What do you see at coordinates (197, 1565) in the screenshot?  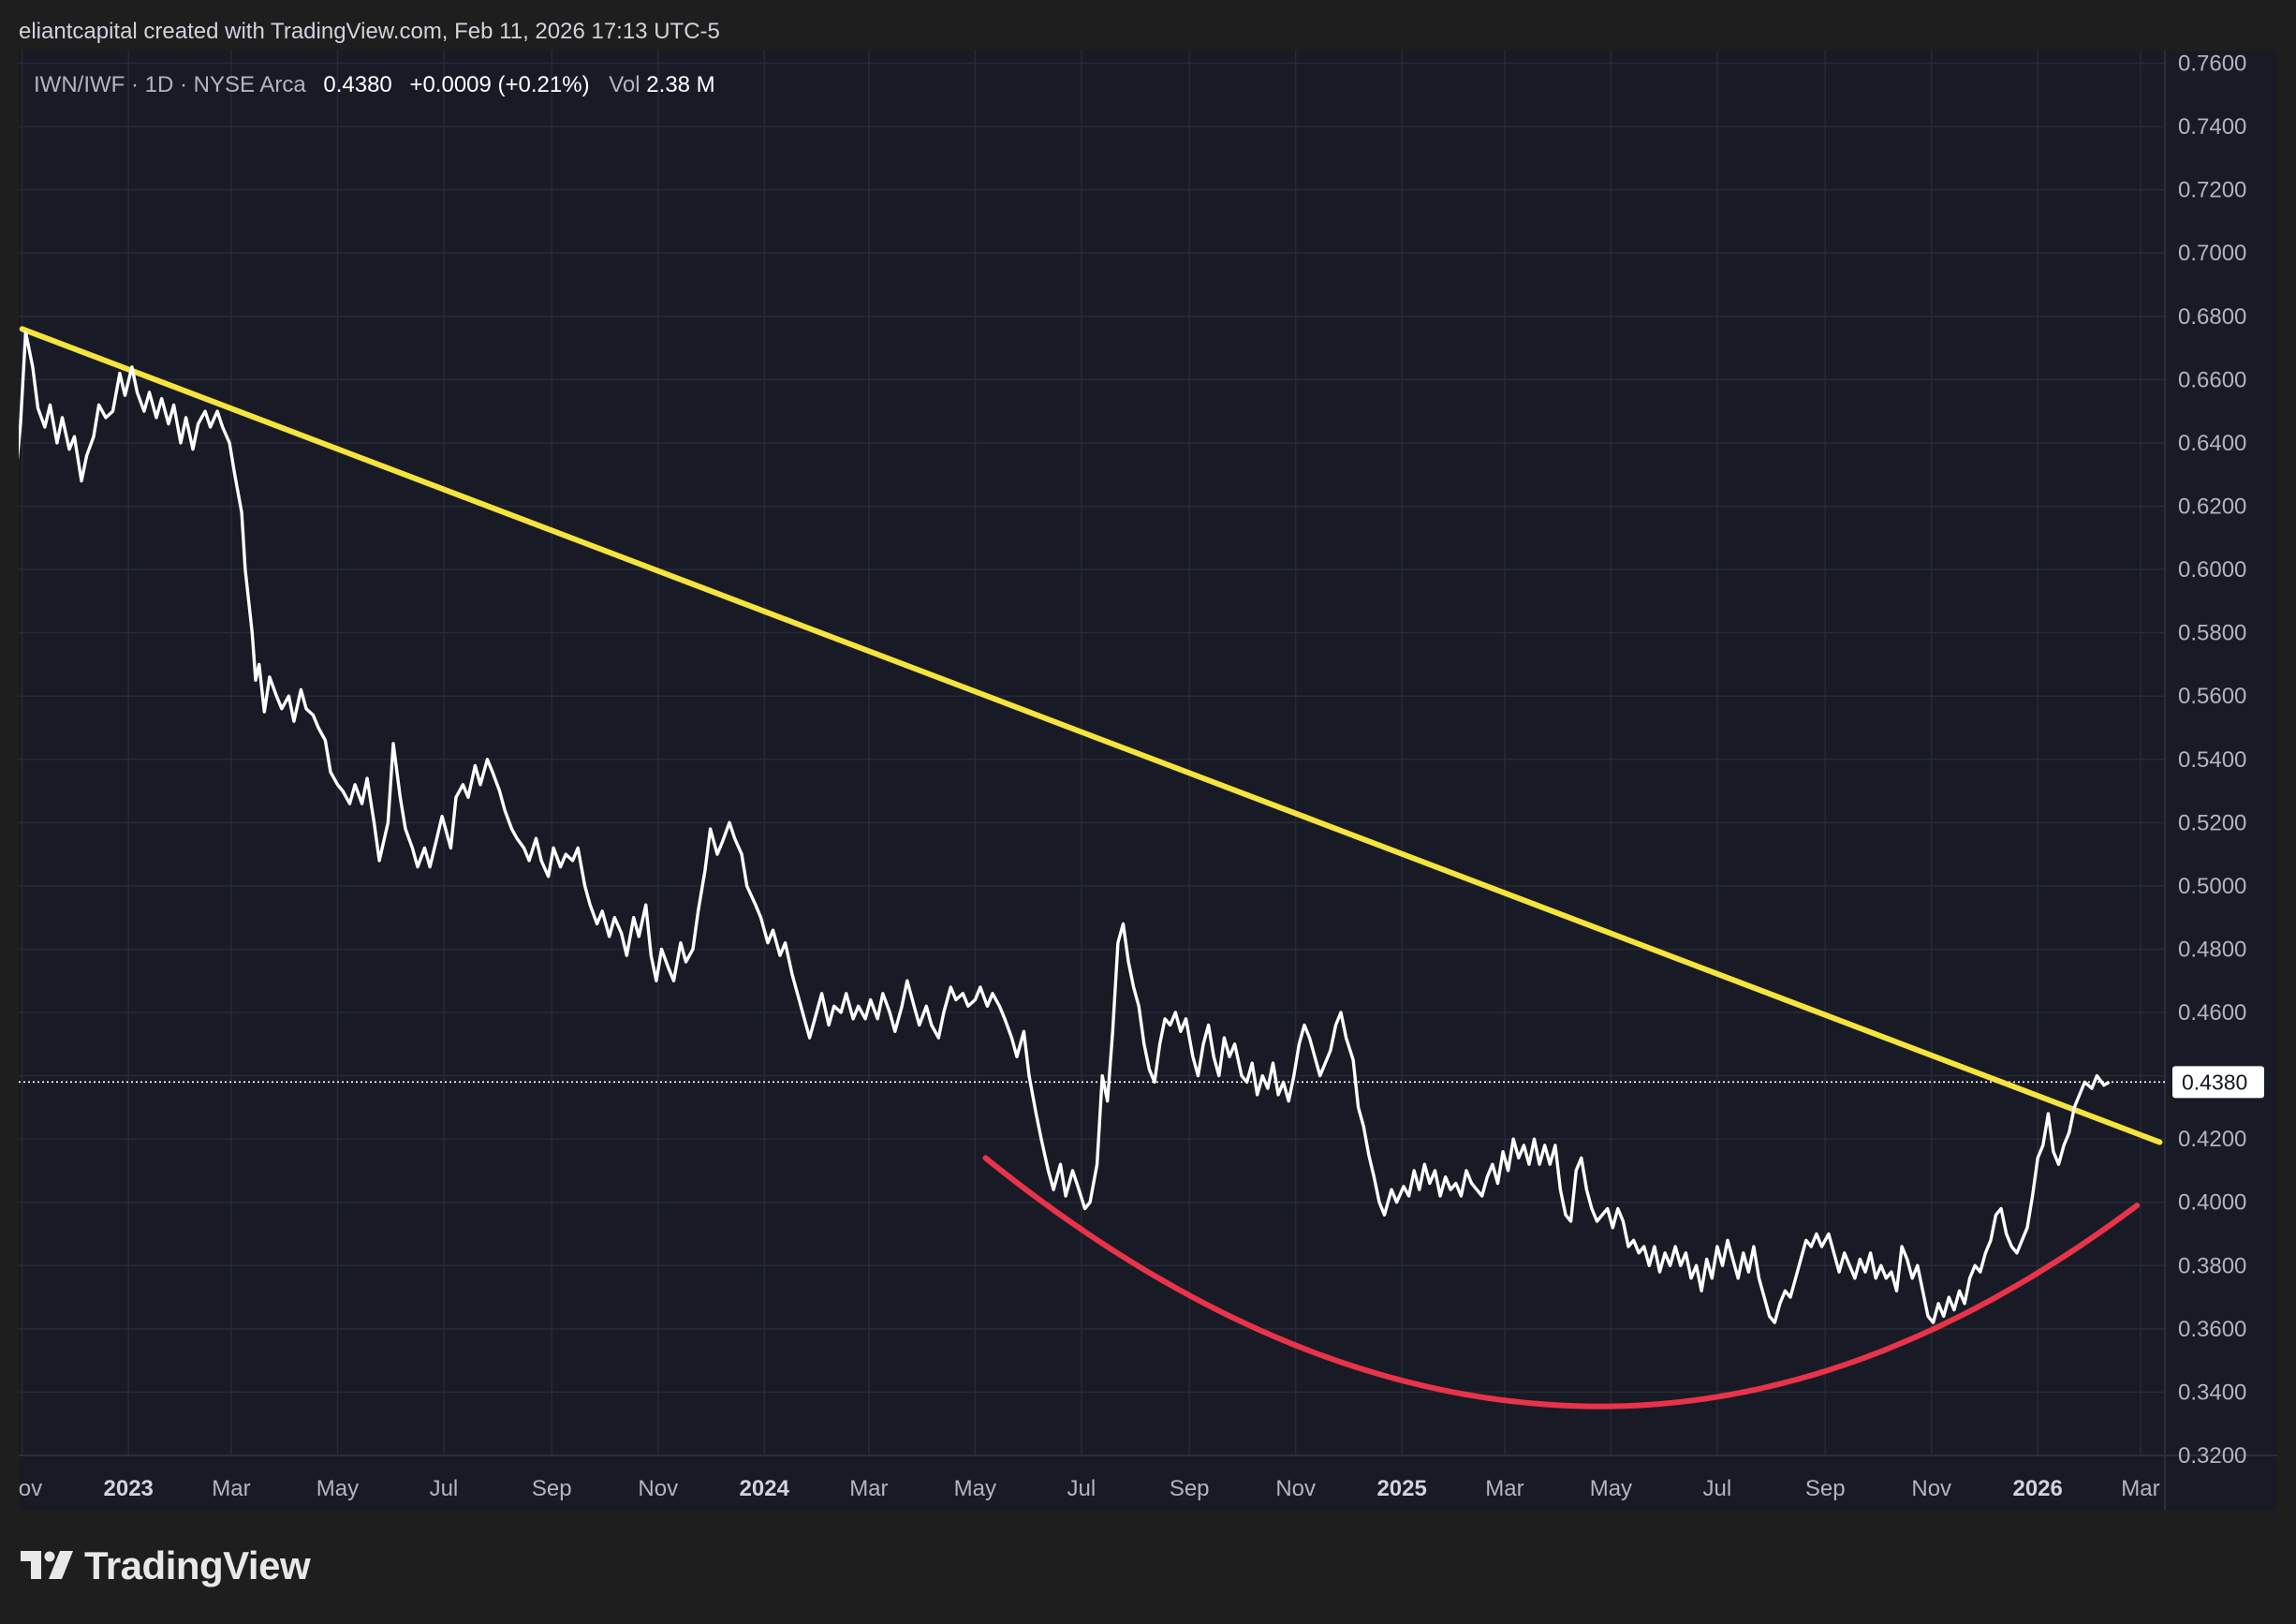 I see `tradingview-logo-text: TradingView` at bounding box center [197, 1565].